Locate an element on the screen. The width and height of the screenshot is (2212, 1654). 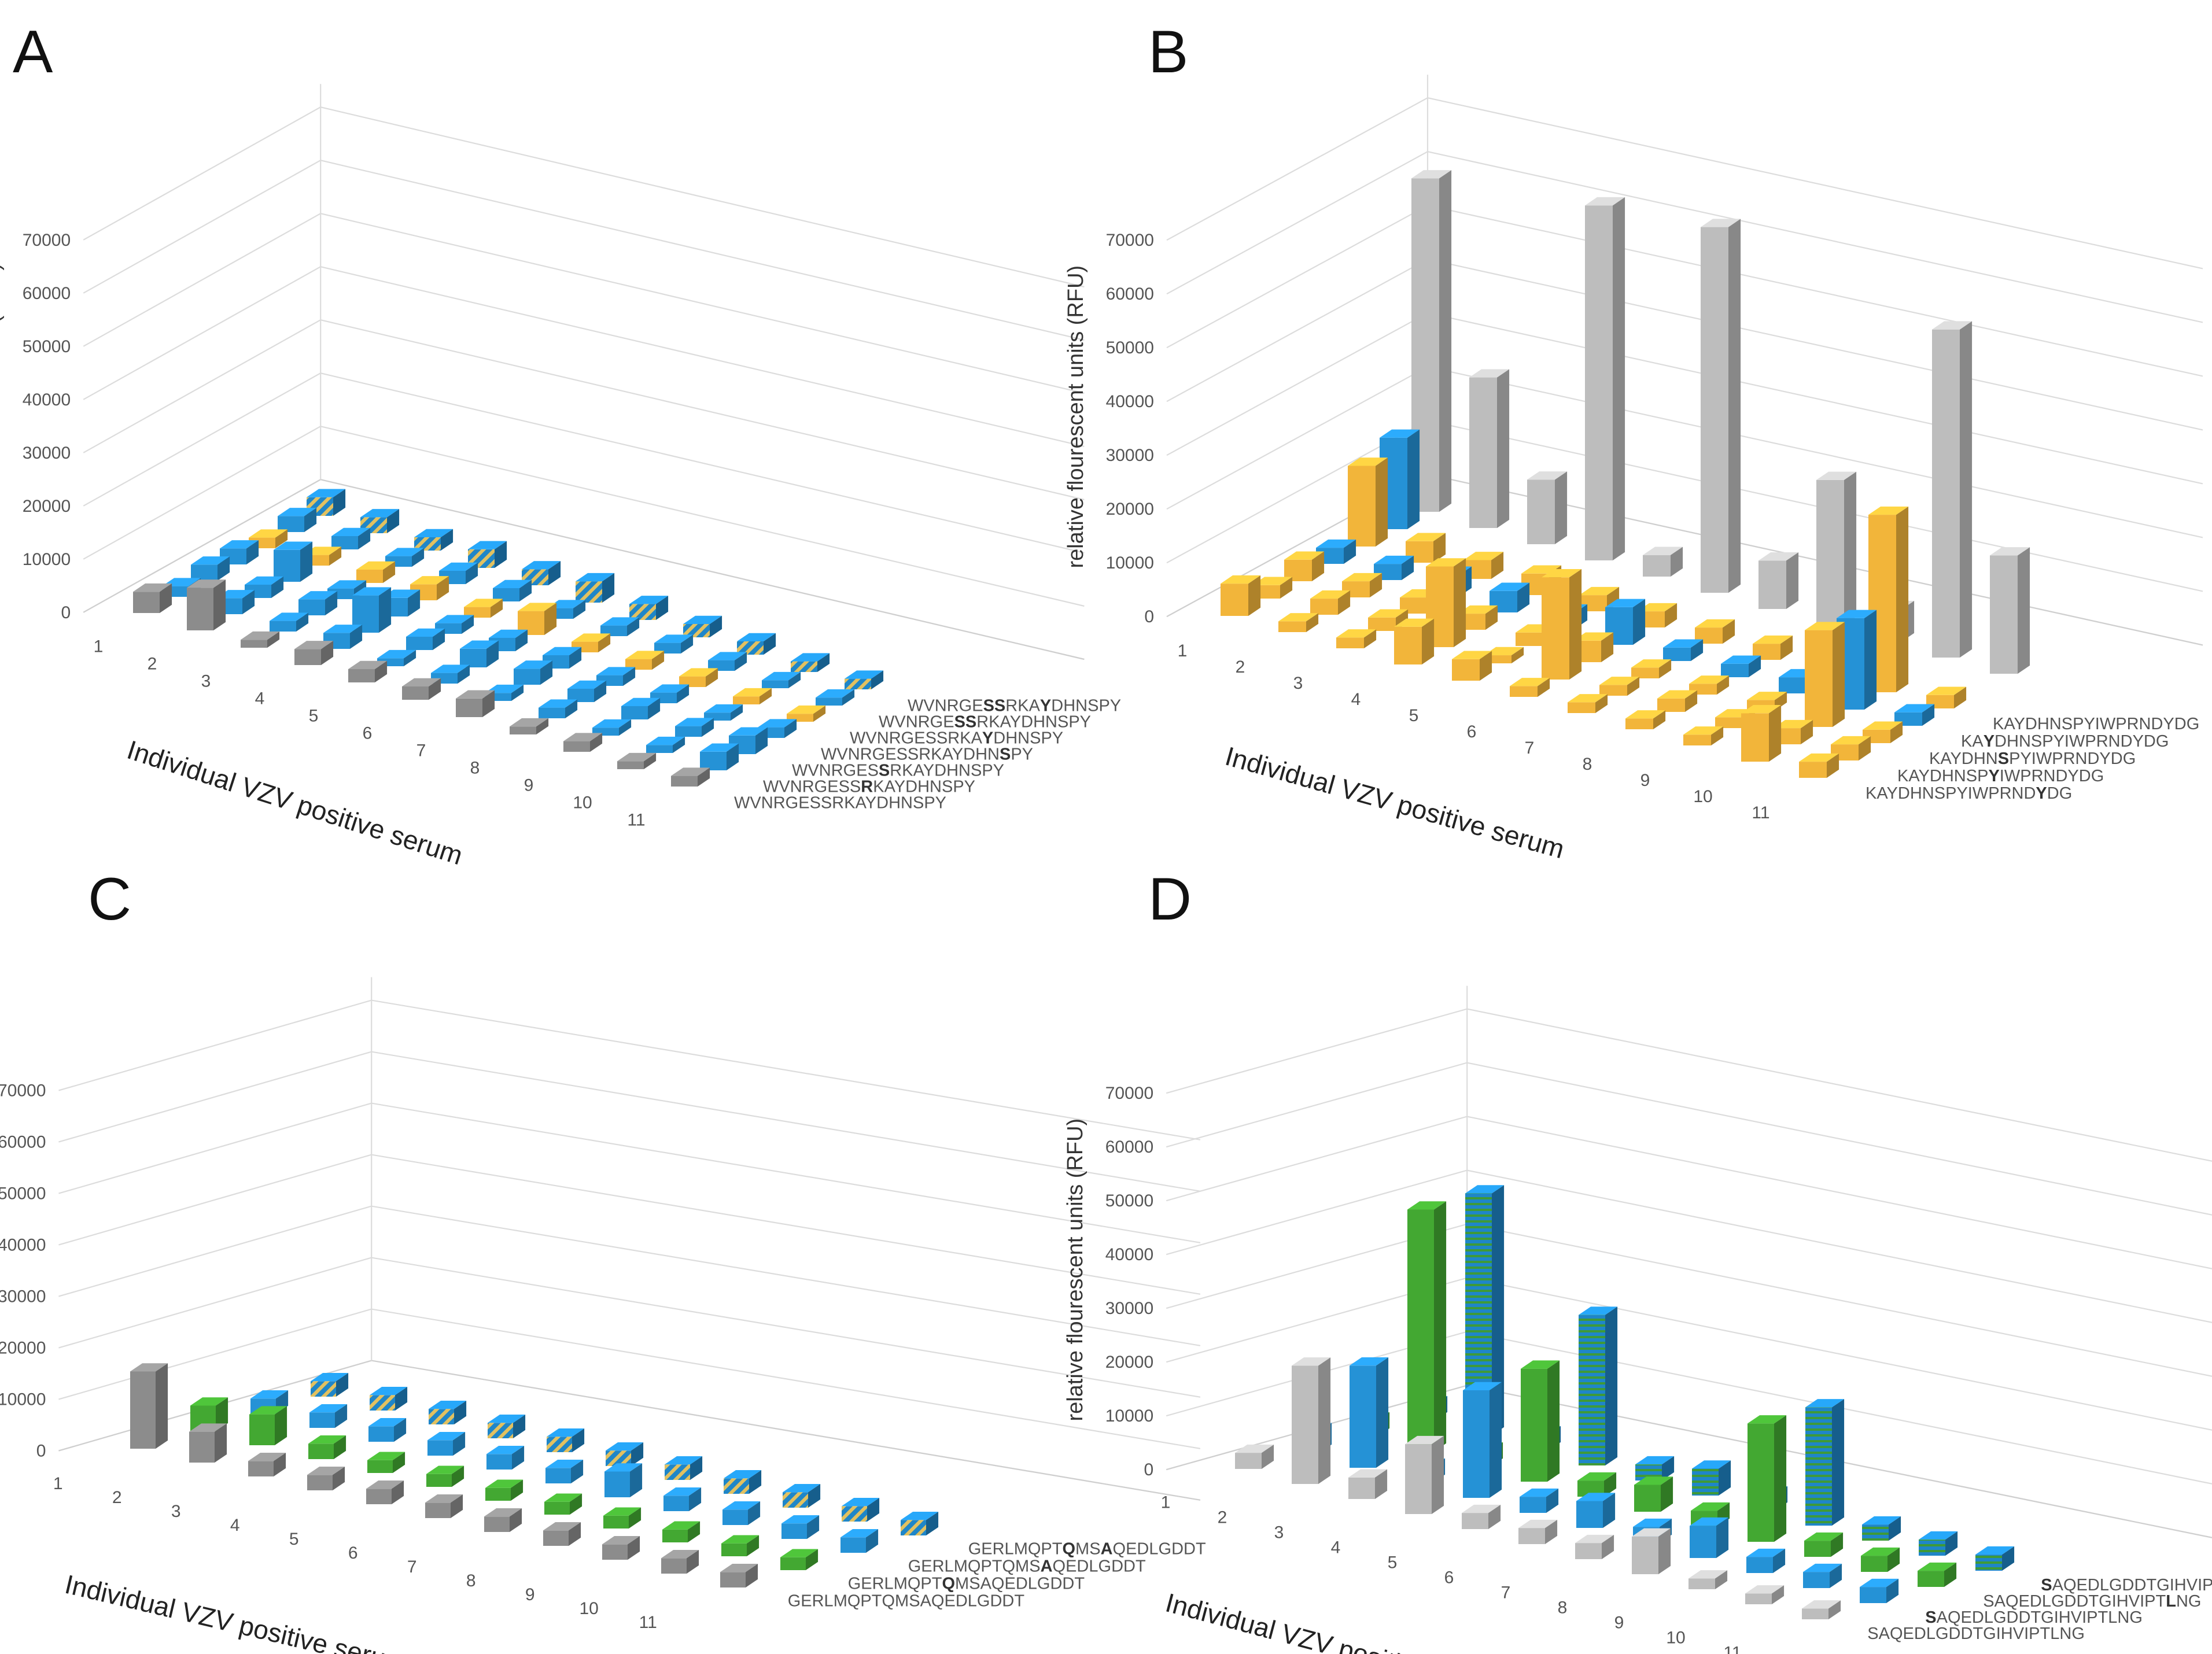
x-tick-label: 9 is located at coordinates (530, 1595).